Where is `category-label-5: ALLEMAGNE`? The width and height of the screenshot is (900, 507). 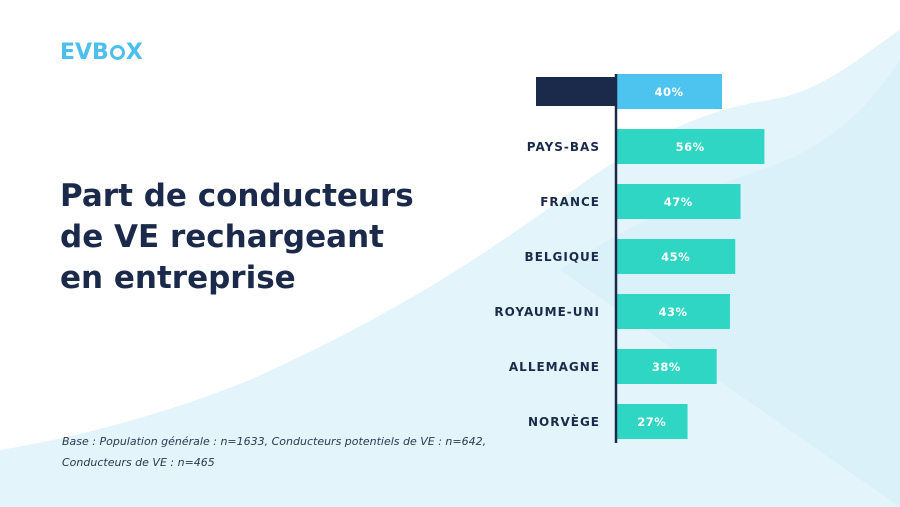
category-label-5: ALLEMAGNE is located at coordinates (554, 367).